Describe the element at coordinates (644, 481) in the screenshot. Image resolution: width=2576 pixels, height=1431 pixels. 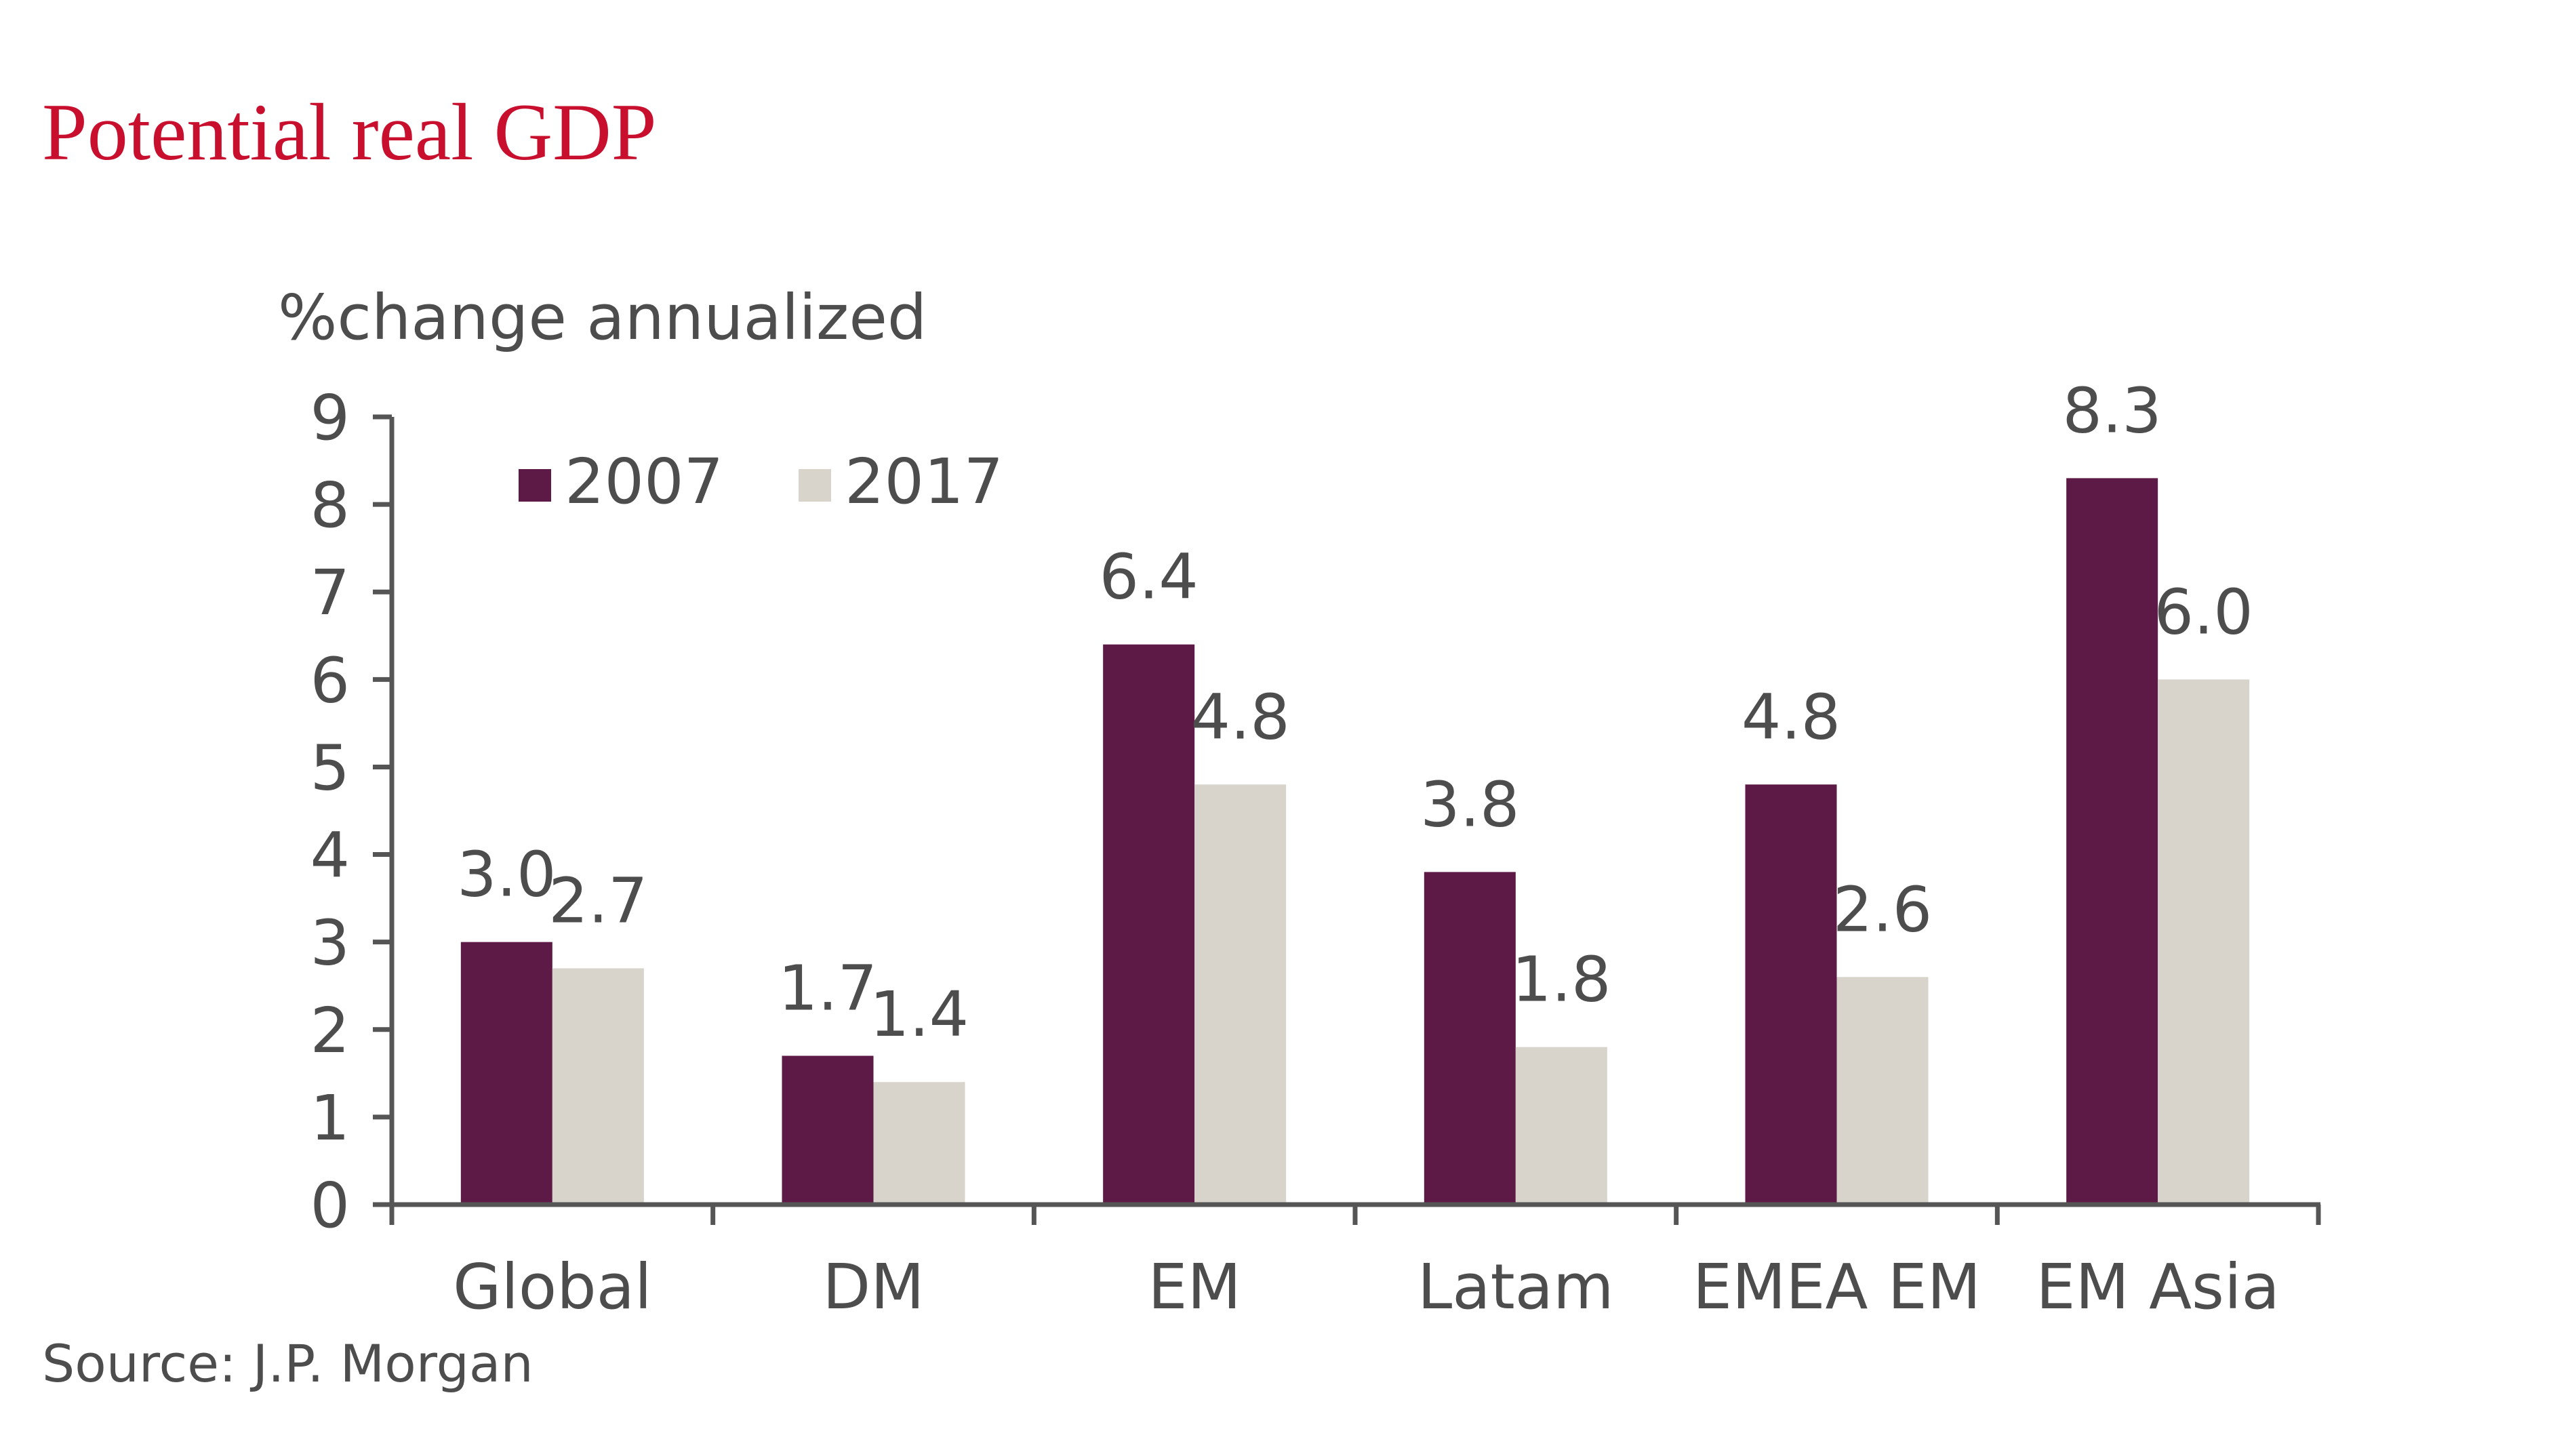
I see `legend-label-2007: 2007` at that location.